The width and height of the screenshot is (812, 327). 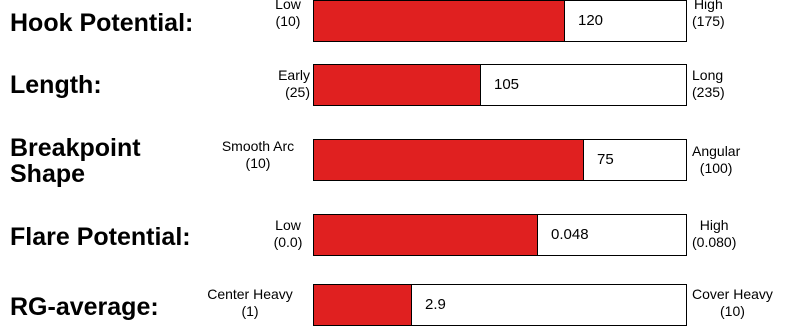 What do you see at coordinates (732, 294) in the screenshot?
I see `high-label-text: Cover Heavy` at bounding box center [732, 294].